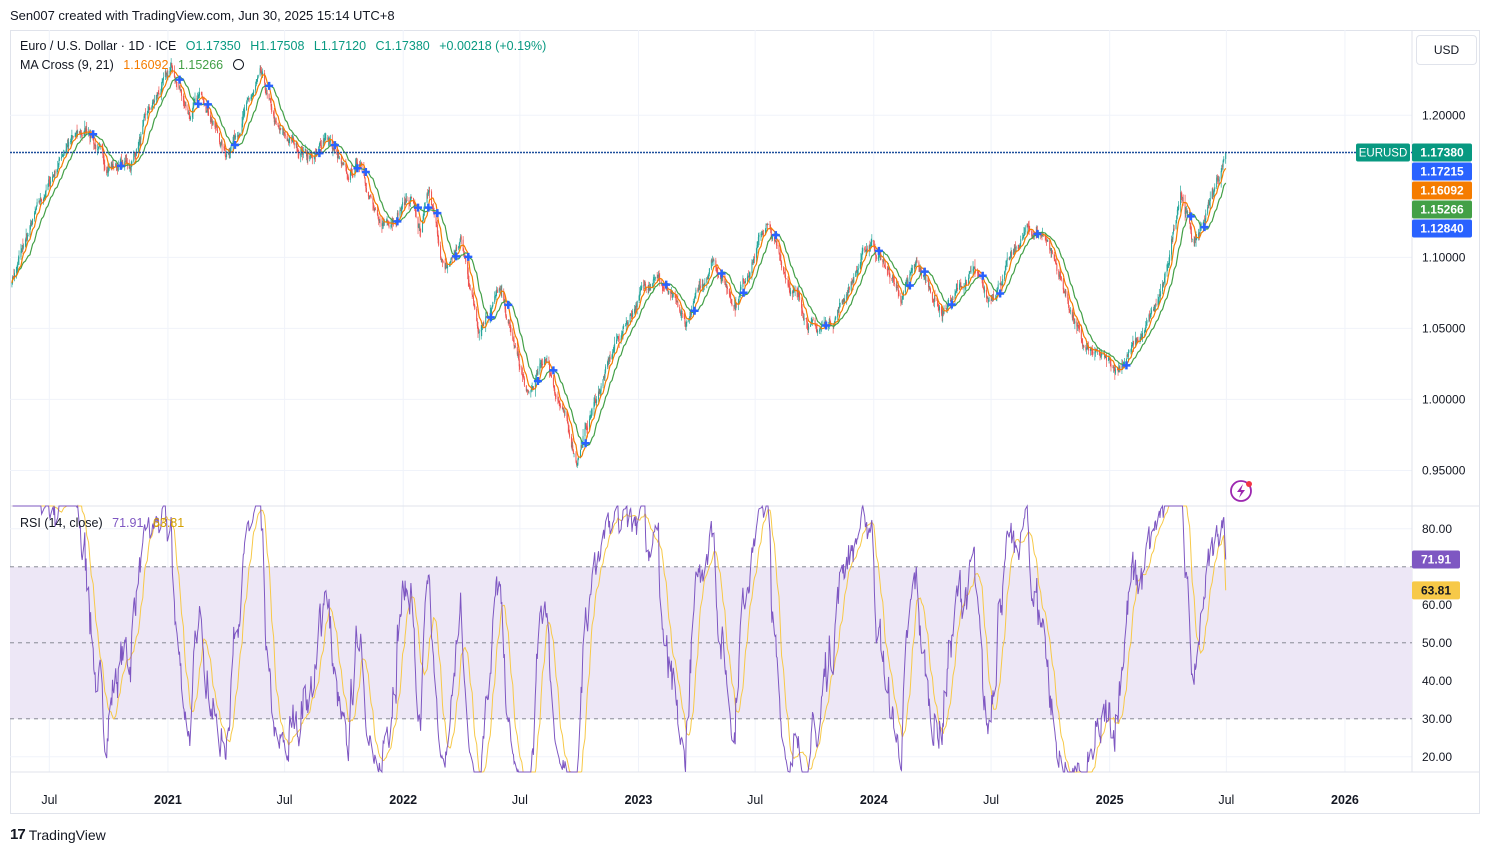 This screenshot has width=1491, height=854. Describe the element at coordinates (105, 523) in the screenshot. I see `rsi-legend: RSI (14, close) 71.91 63.81` at that location.